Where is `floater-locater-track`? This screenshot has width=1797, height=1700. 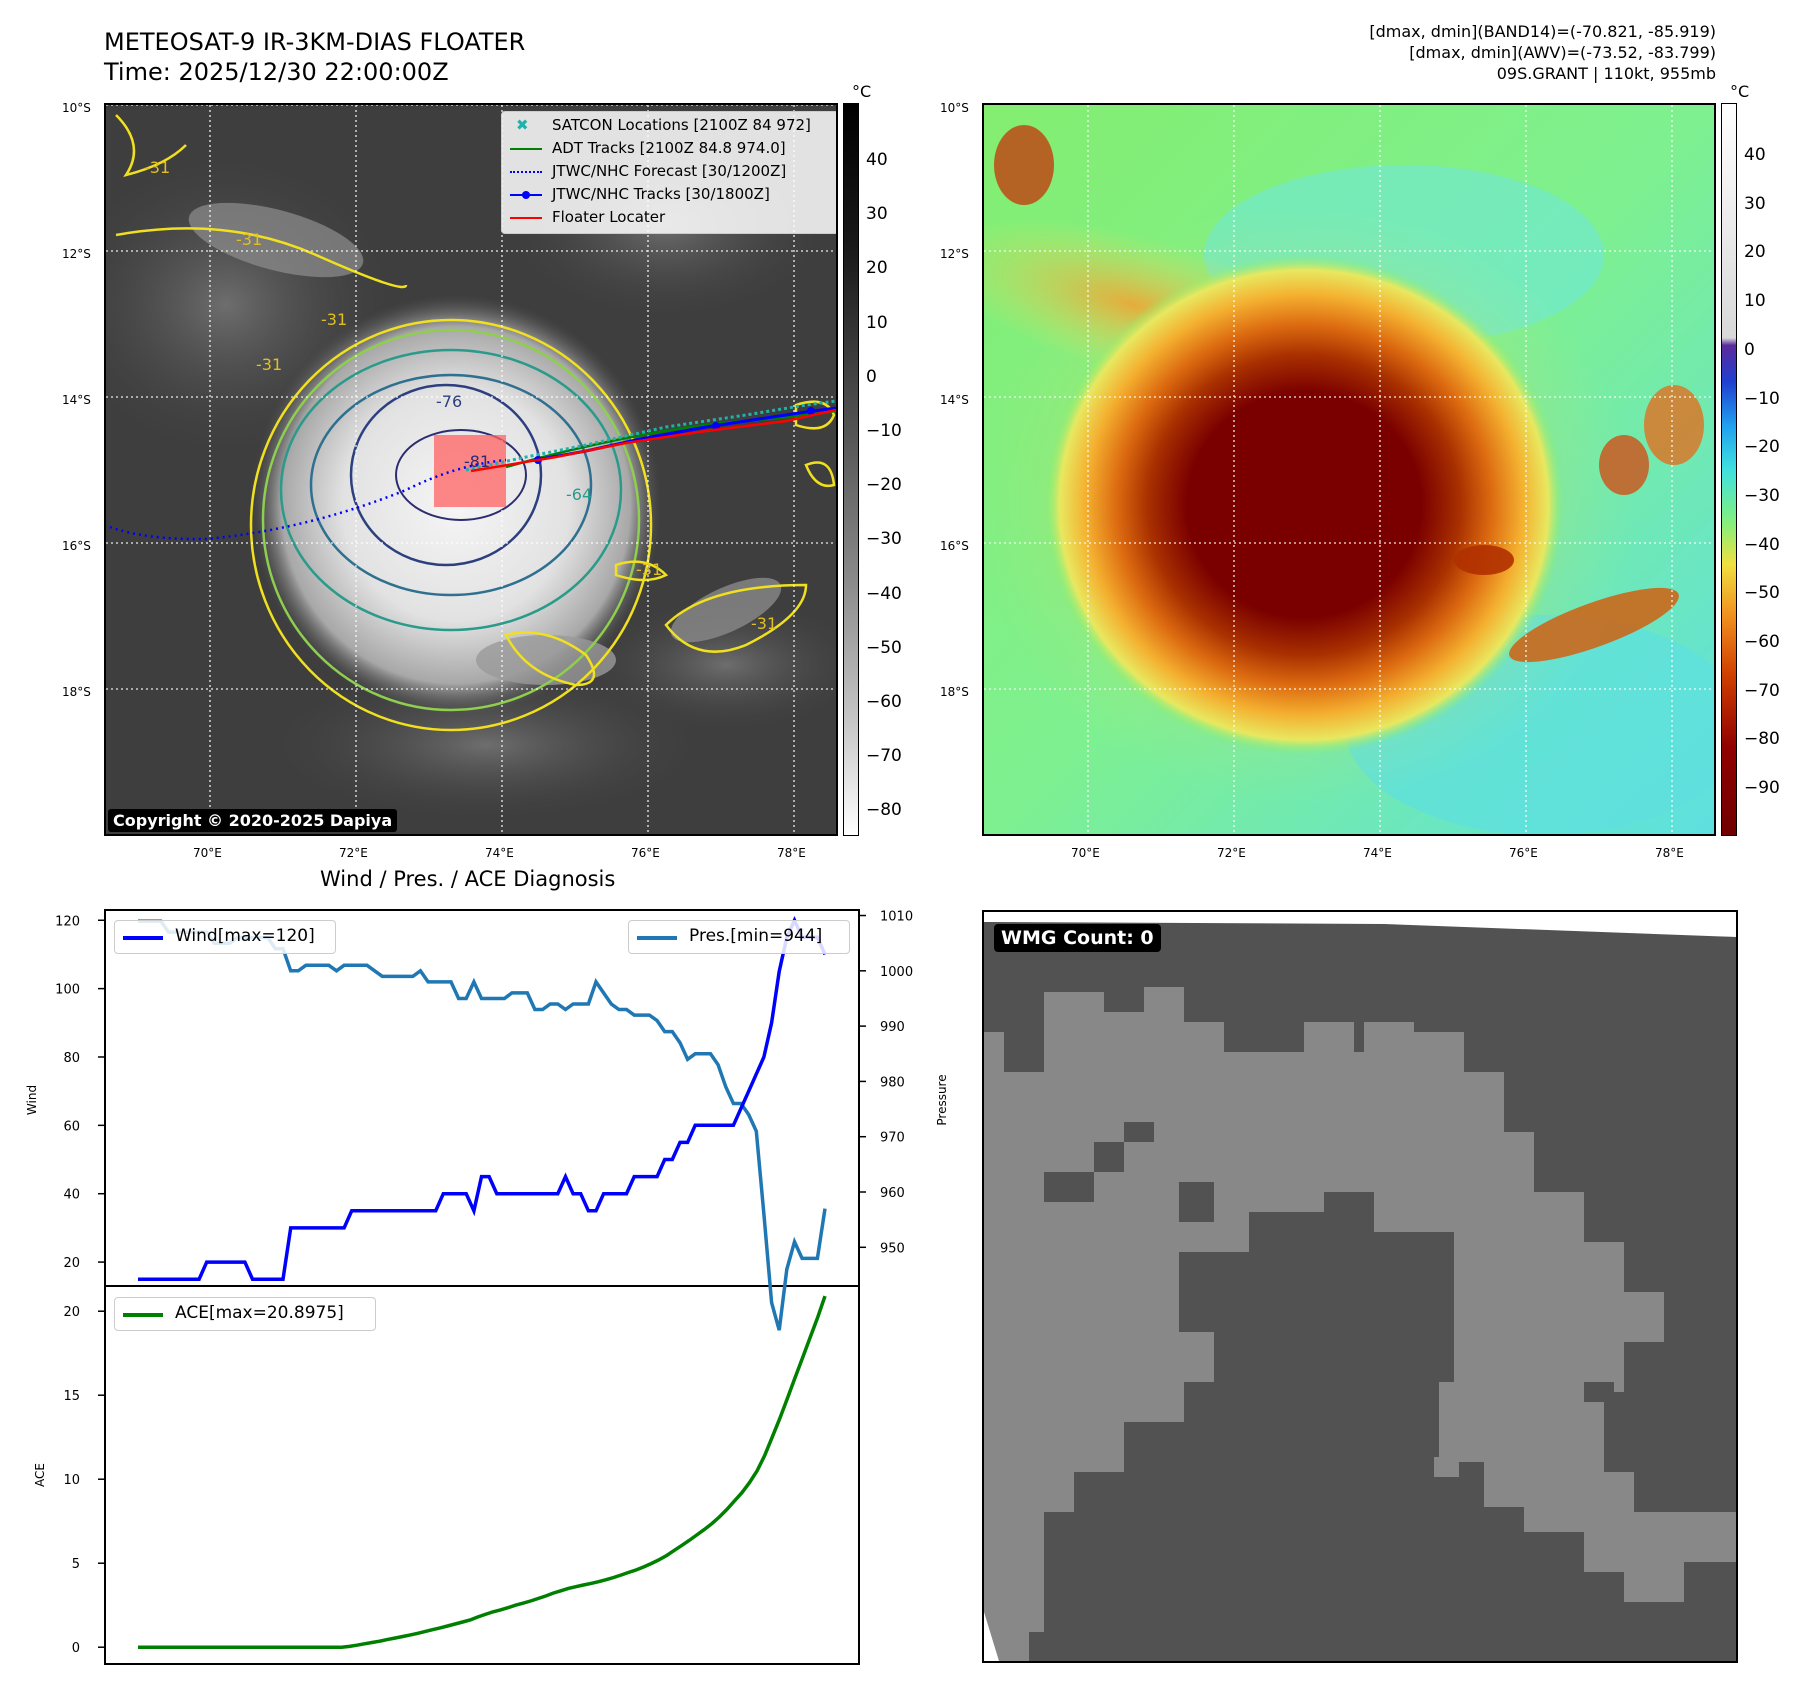
floater-locater-track is located at coordinates (653, 440).